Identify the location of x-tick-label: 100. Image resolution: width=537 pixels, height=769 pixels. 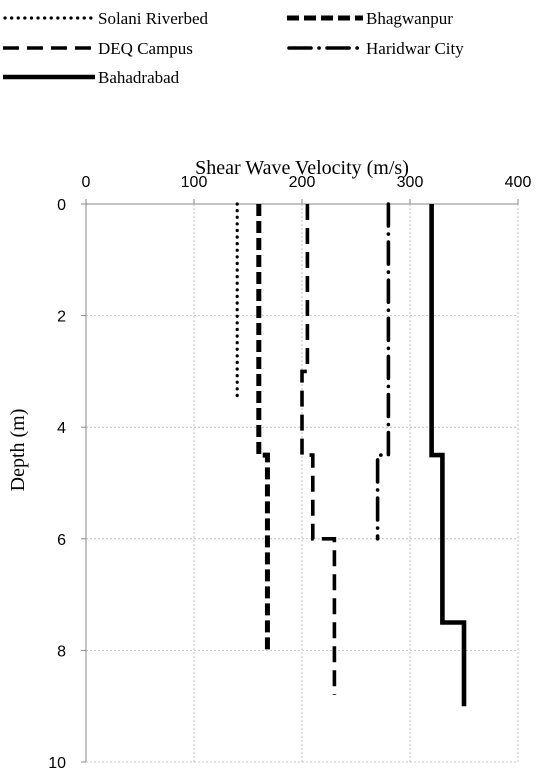
(194, 182).